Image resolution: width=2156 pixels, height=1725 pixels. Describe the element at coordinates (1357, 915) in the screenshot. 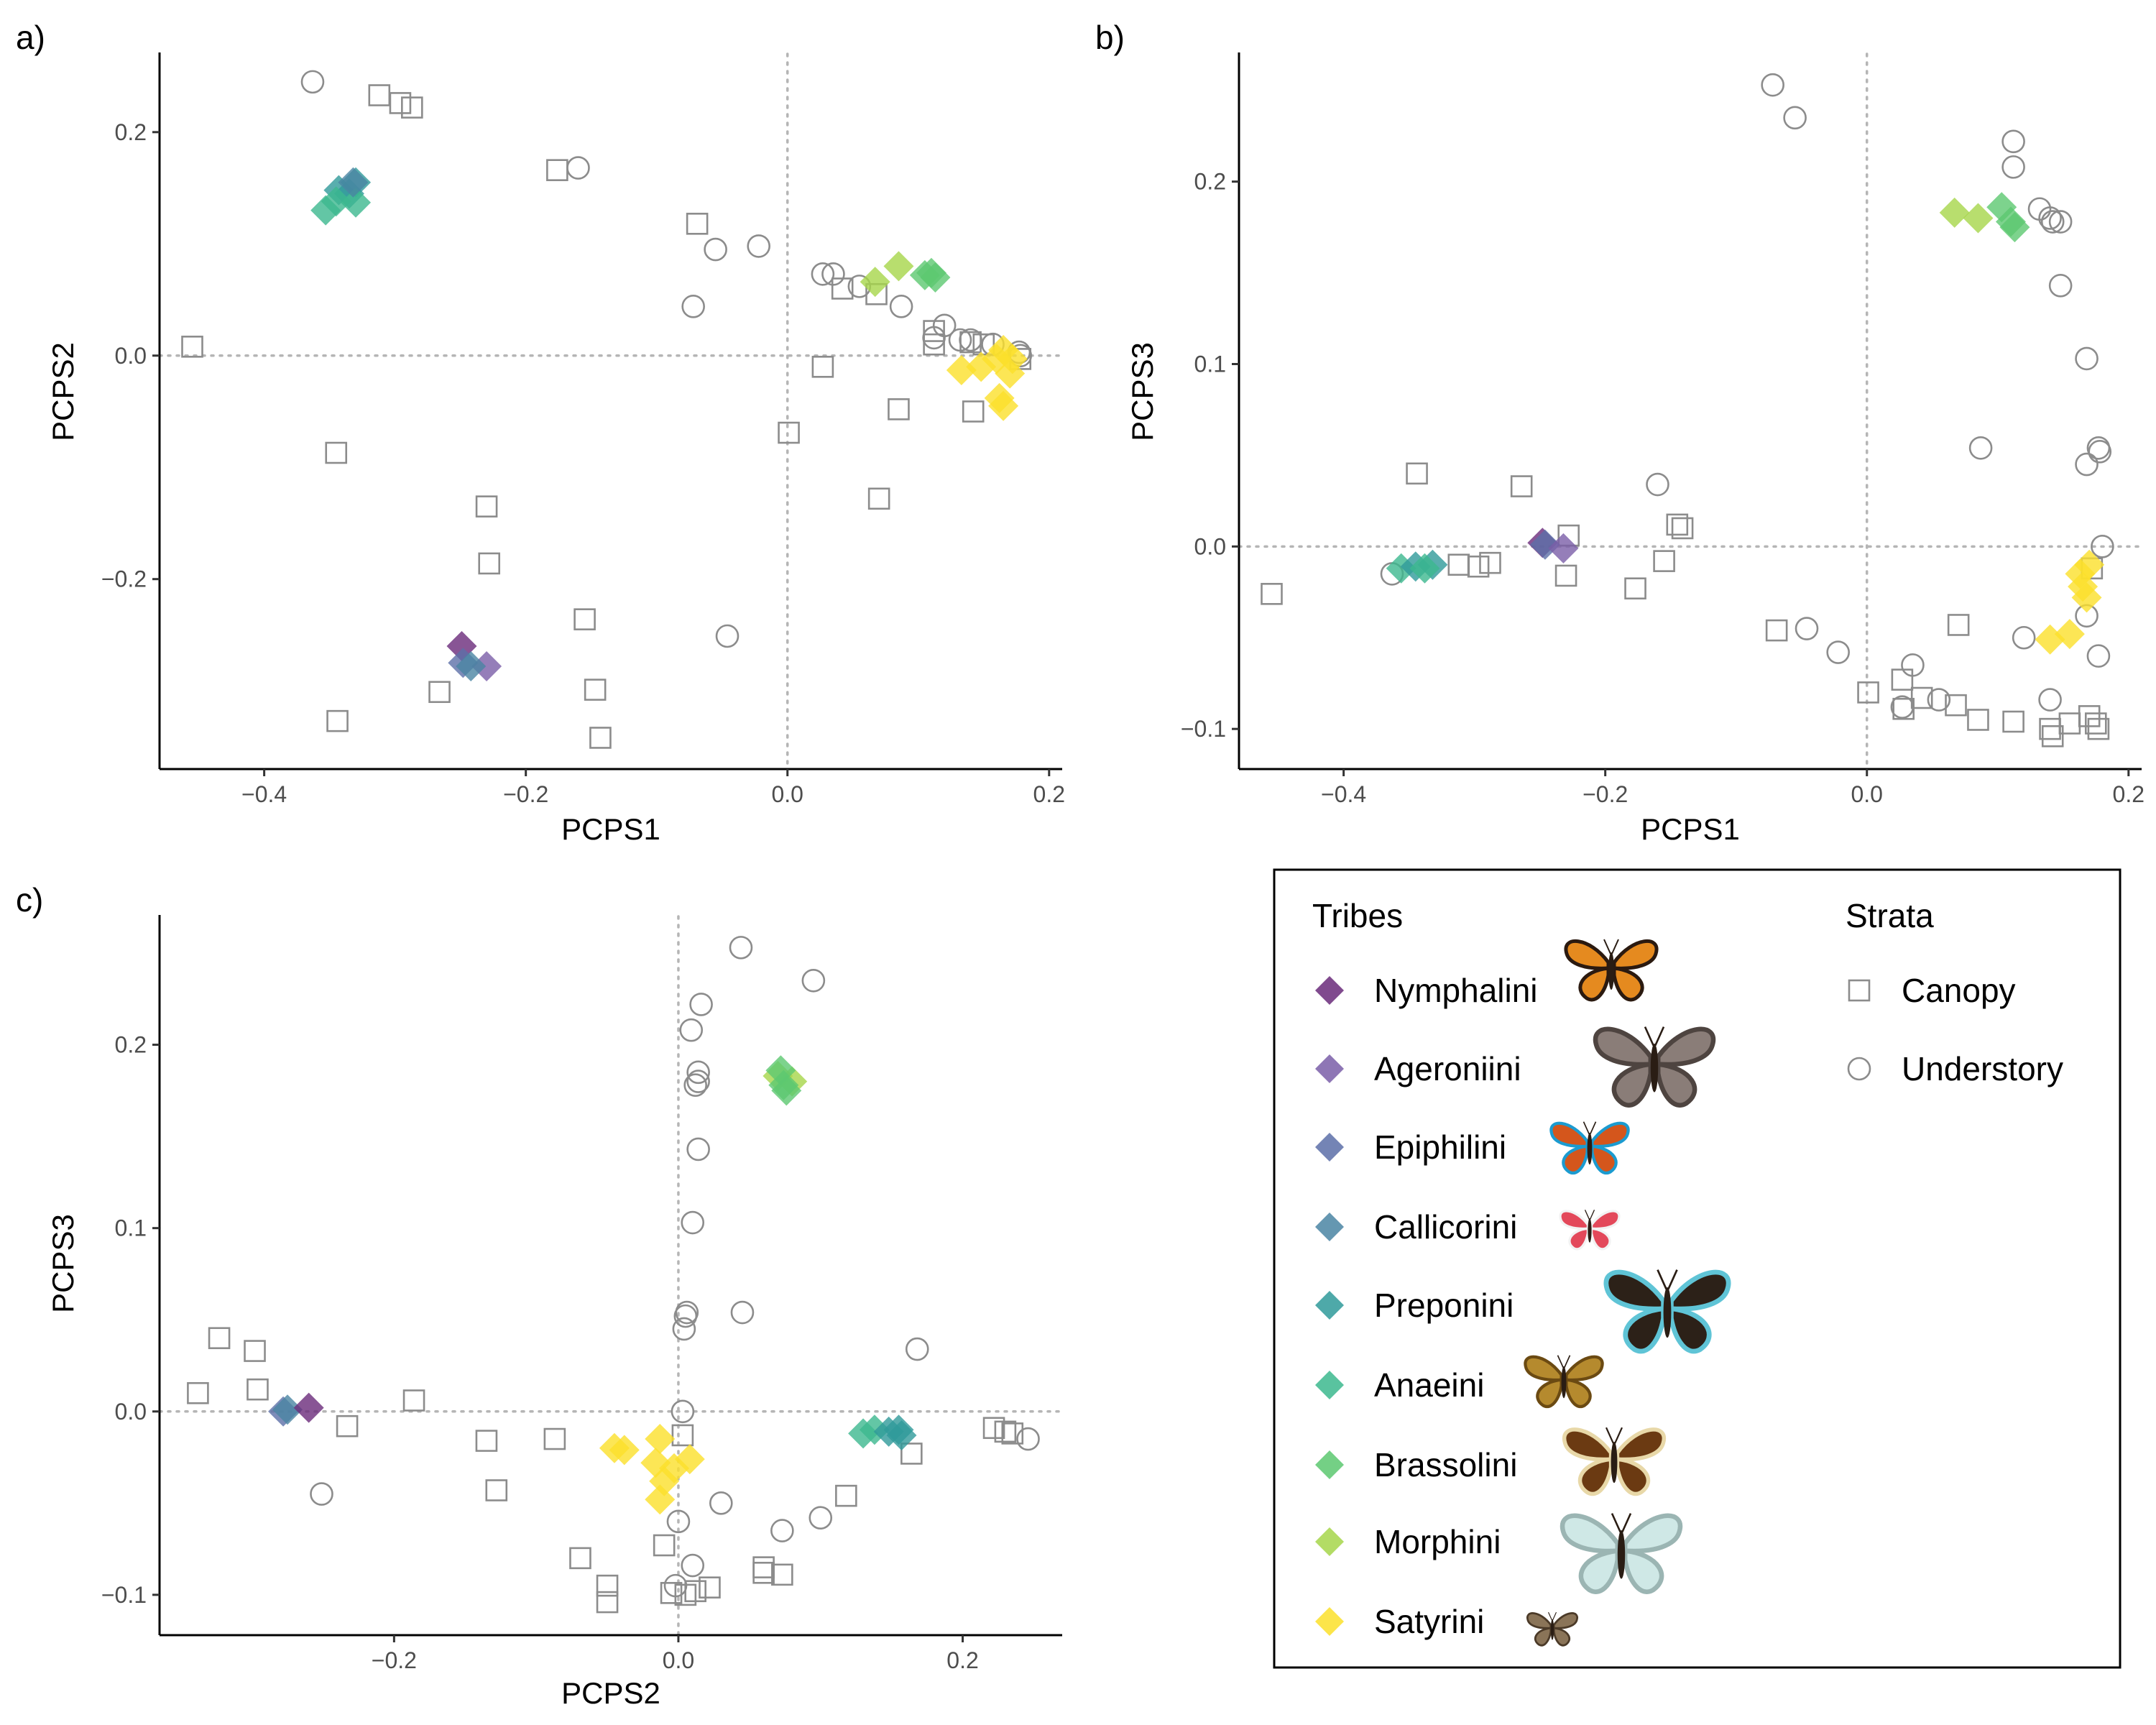

I see `legend-tribes-title: Tribes` at that location.